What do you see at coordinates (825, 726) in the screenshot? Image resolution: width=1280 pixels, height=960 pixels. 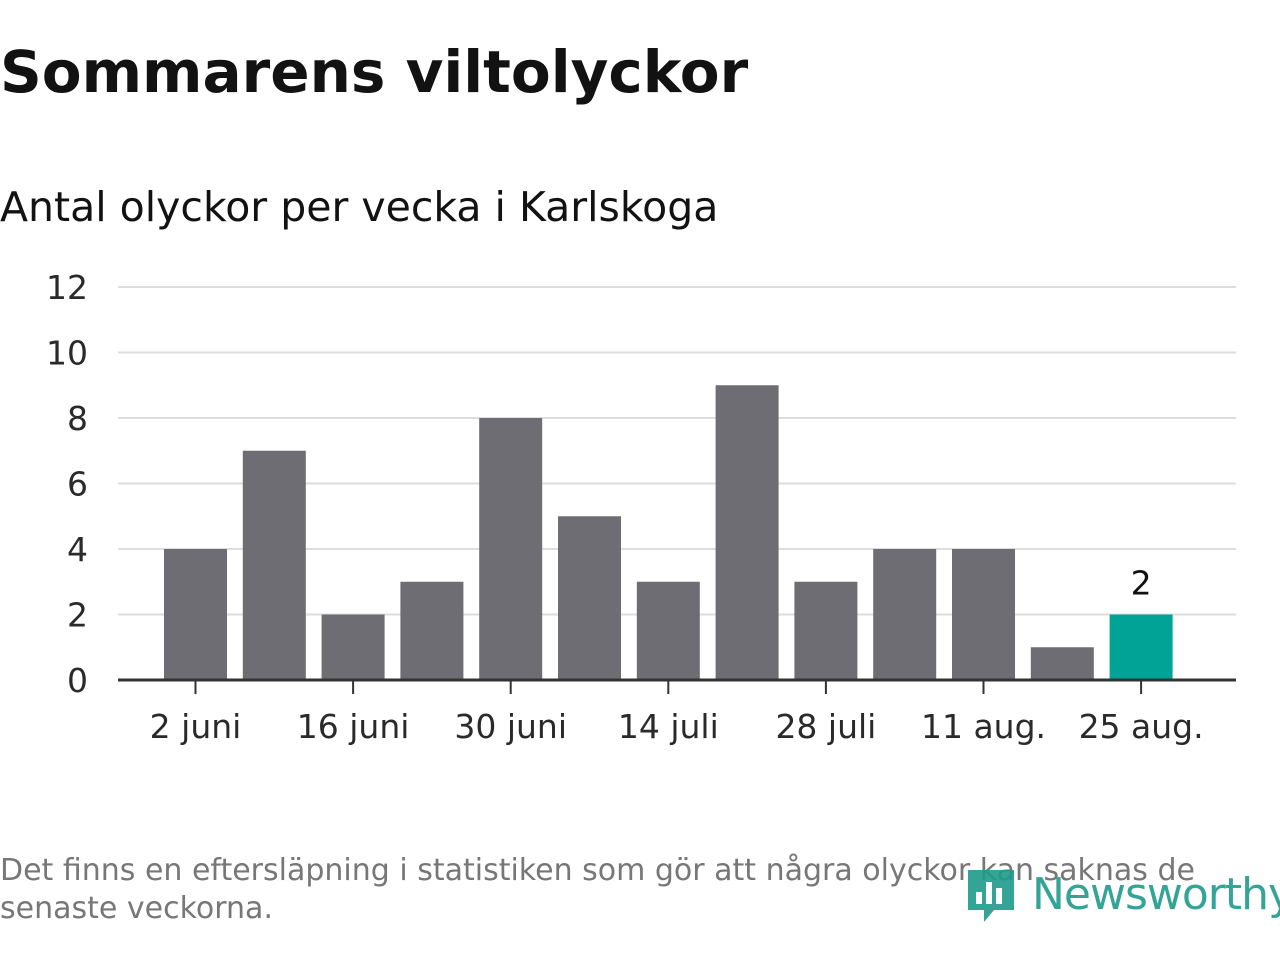 I see `x-tick-label: 28 juli` at bounding box center [825, 726].